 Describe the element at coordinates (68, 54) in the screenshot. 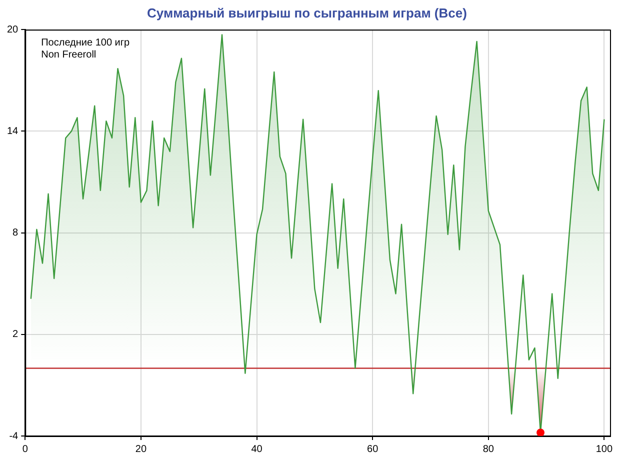

I see `annotation: Non Freeroll` at that location.